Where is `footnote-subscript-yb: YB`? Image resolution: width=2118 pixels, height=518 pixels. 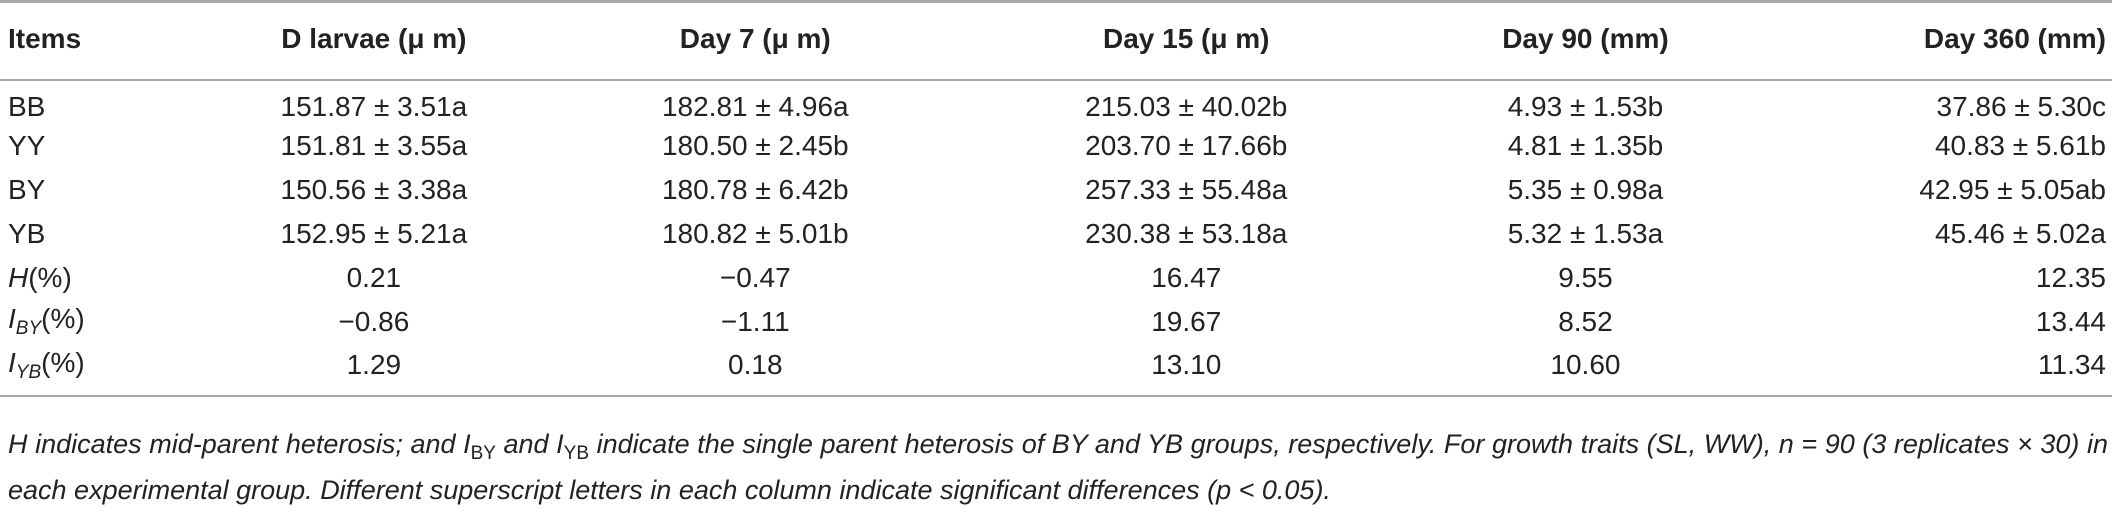 footnote-subscript-yb: YB is located at coordinates (576, 453).